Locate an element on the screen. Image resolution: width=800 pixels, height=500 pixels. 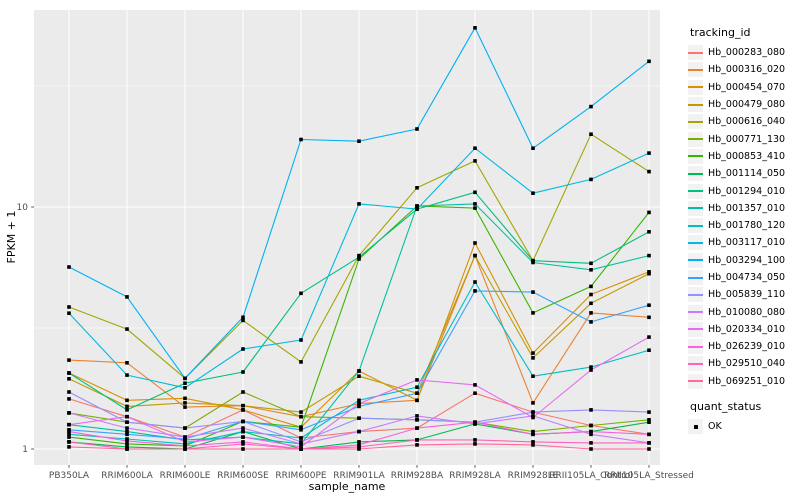
legend-item-label: Hb_069251_010 is located at coordinates (747, 381).